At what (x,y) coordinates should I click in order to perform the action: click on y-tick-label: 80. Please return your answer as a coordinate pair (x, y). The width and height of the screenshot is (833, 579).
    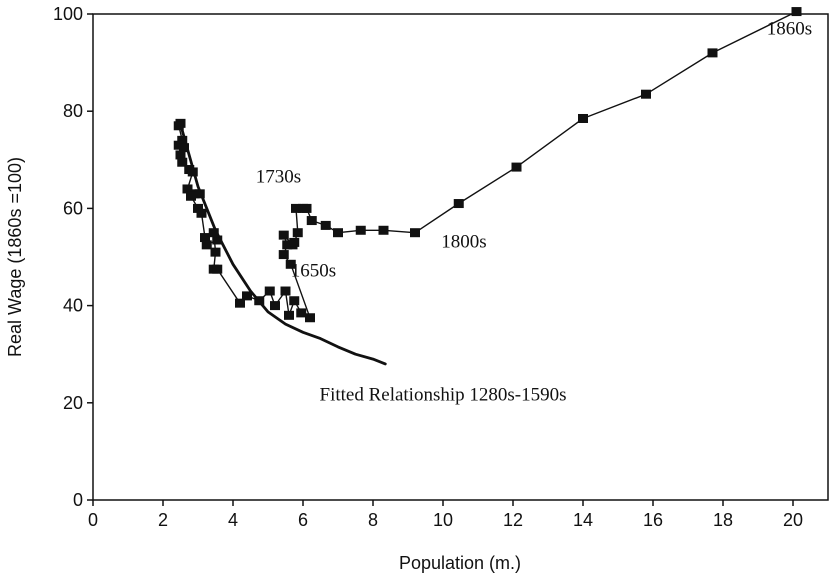
    Looking at the image, I should click on (73, 111).